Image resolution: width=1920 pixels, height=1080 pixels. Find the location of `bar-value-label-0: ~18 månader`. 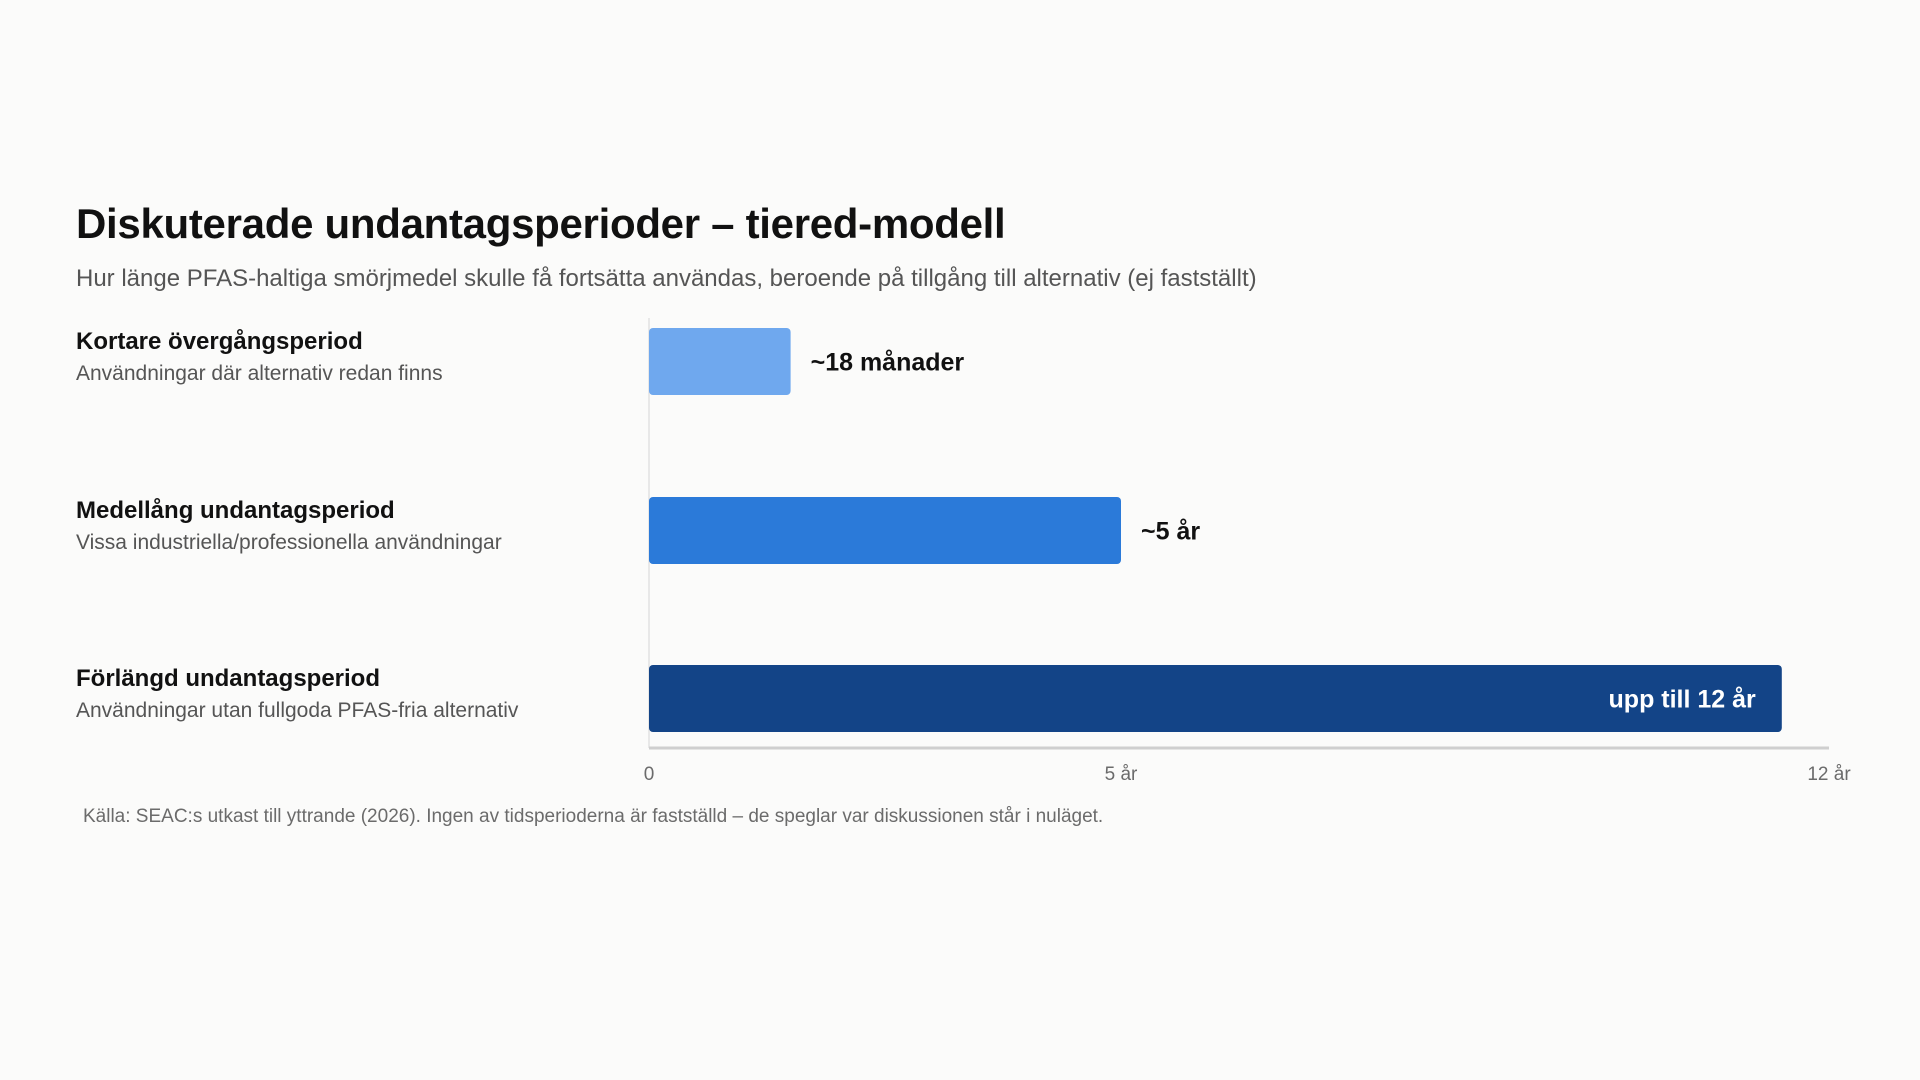

bar-value-label-0: ~18 månader is located at coordinates (888, 363).